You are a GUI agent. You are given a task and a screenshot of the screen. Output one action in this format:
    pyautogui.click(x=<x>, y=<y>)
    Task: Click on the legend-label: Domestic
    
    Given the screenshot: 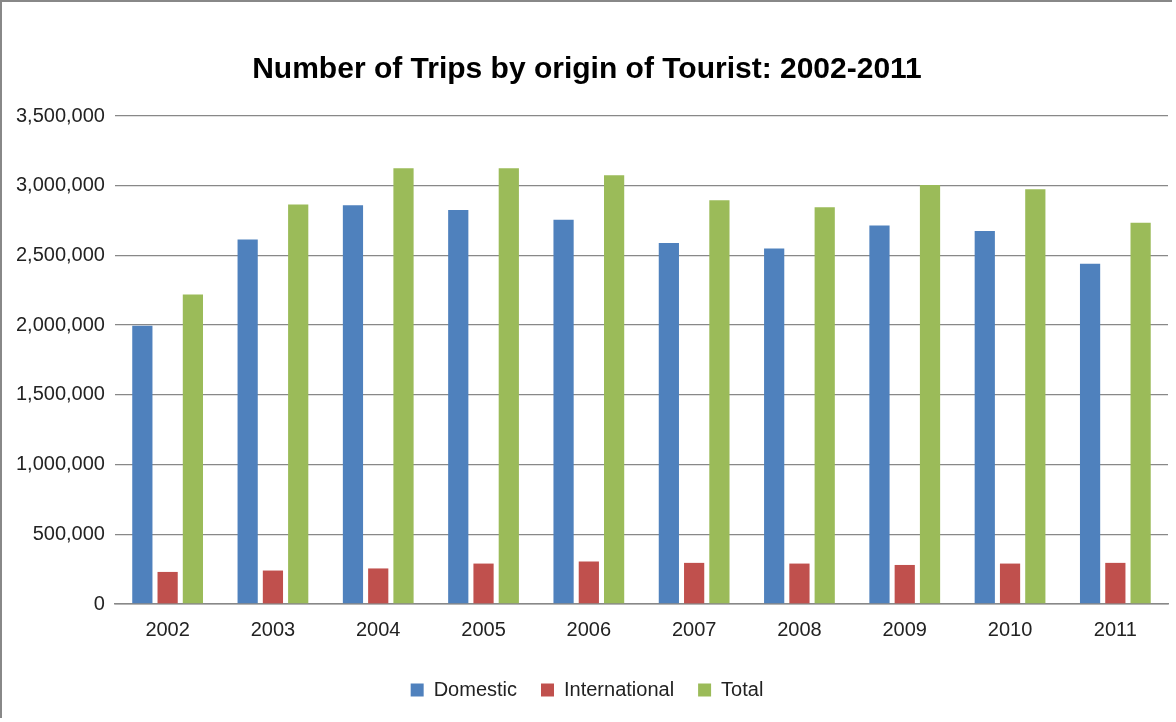 What is the action you would take?
    pyautogui.click(x=475, y=688)
    